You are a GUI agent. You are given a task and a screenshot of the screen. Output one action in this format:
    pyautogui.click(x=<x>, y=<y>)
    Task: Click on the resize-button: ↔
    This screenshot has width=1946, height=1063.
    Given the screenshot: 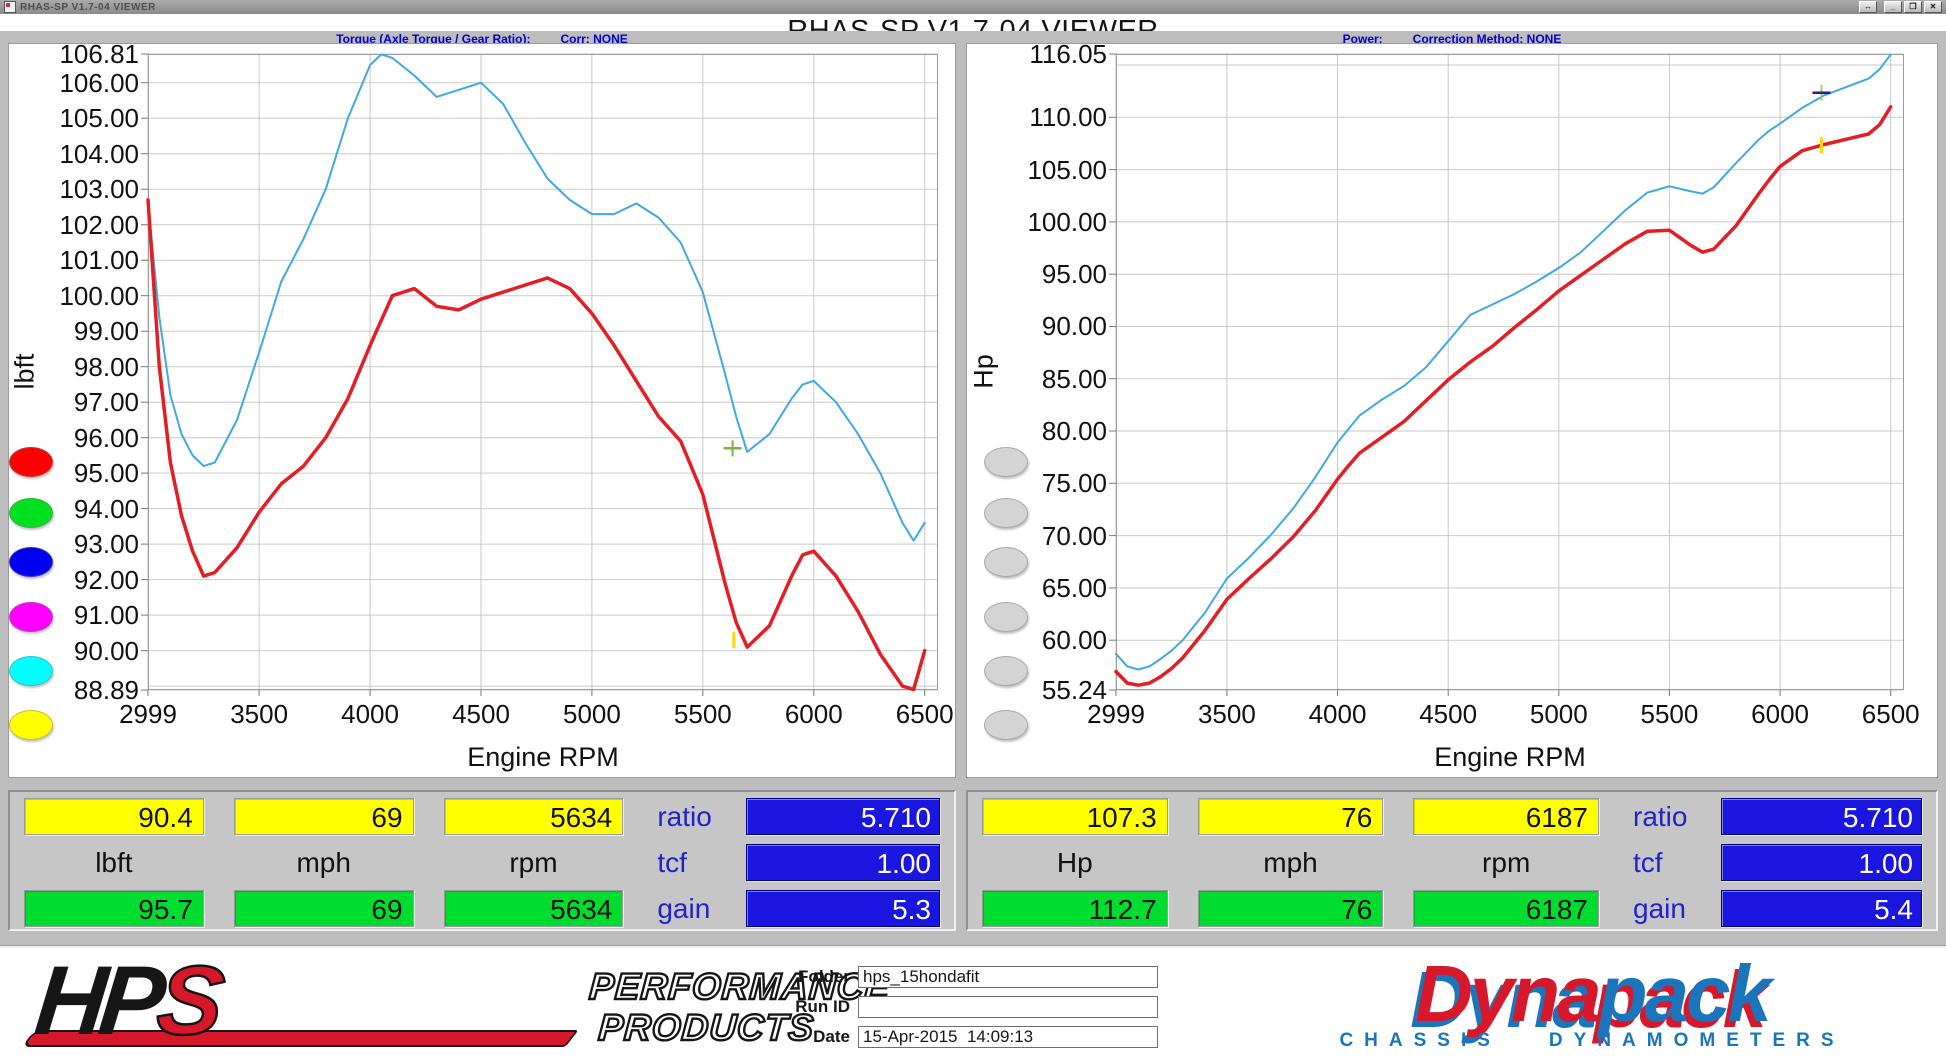 What is the action you would take?
    pyautogui.click(x=1868, y=7)
    